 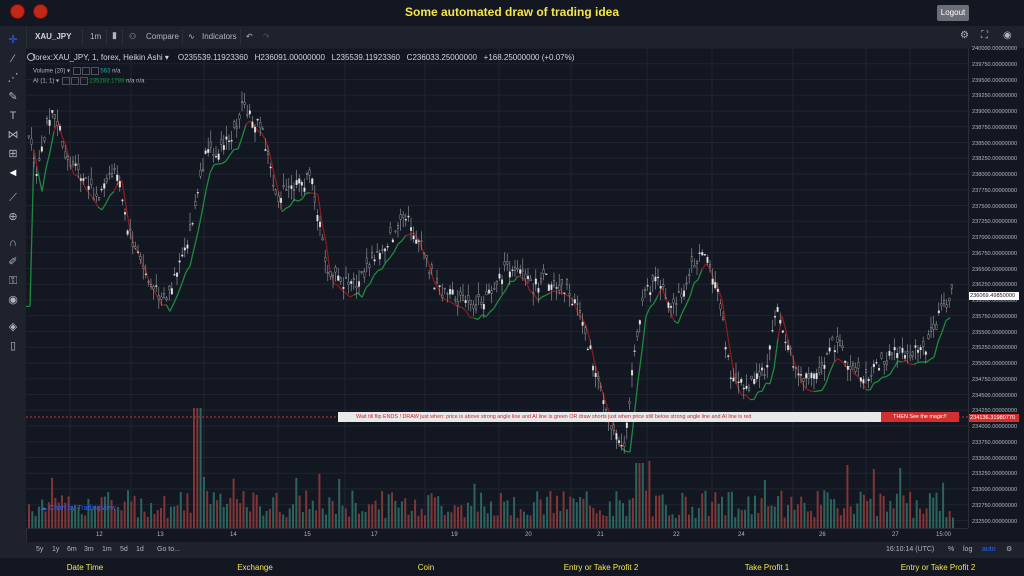 What do you see at coordinates (13, 40) in the screenshot?
I see `crosshair-icon: ✛` at bounding box center [13, 40].